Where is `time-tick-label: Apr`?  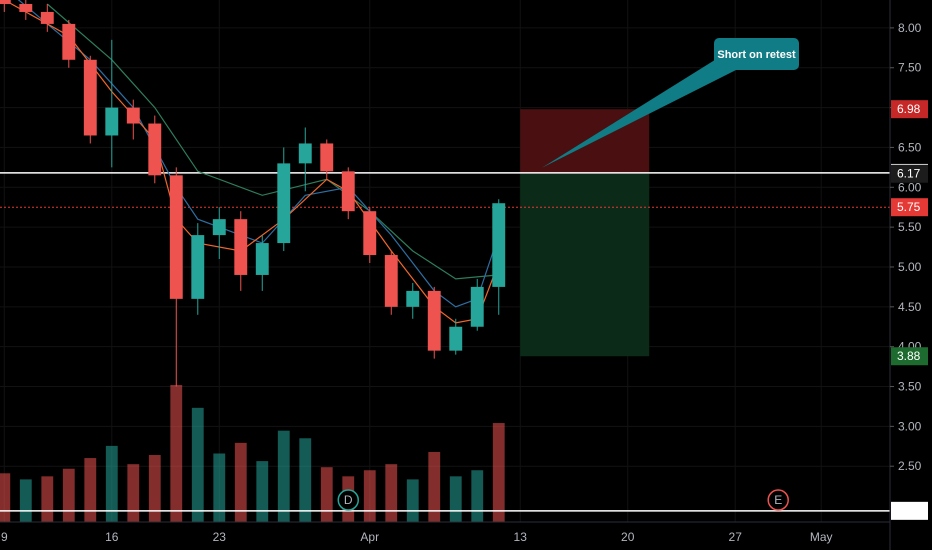 time-tick-label: Apr is located at coordinates (369, 537).